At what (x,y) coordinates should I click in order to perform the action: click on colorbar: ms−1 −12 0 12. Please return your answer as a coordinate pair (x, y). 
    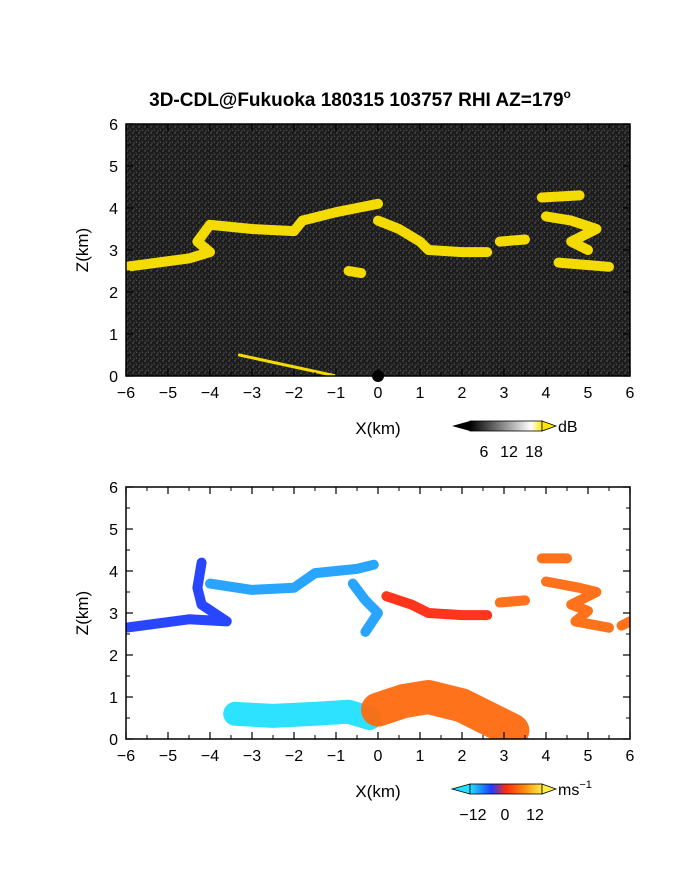
    Looking at the image, I should click on (521, 801).